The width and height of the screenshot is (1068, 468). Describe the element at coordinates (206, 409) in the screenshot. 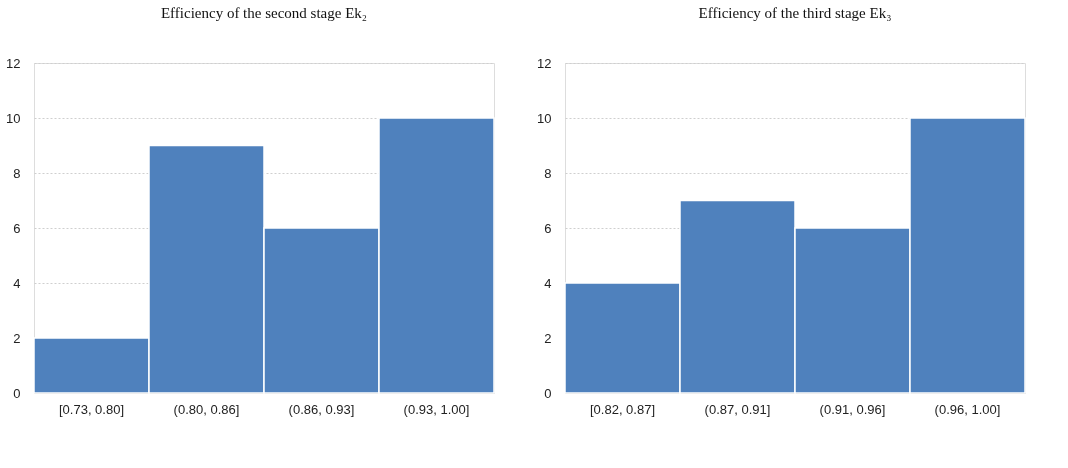

I see `x-tick-label: (0.80, 0.86]` at that location.